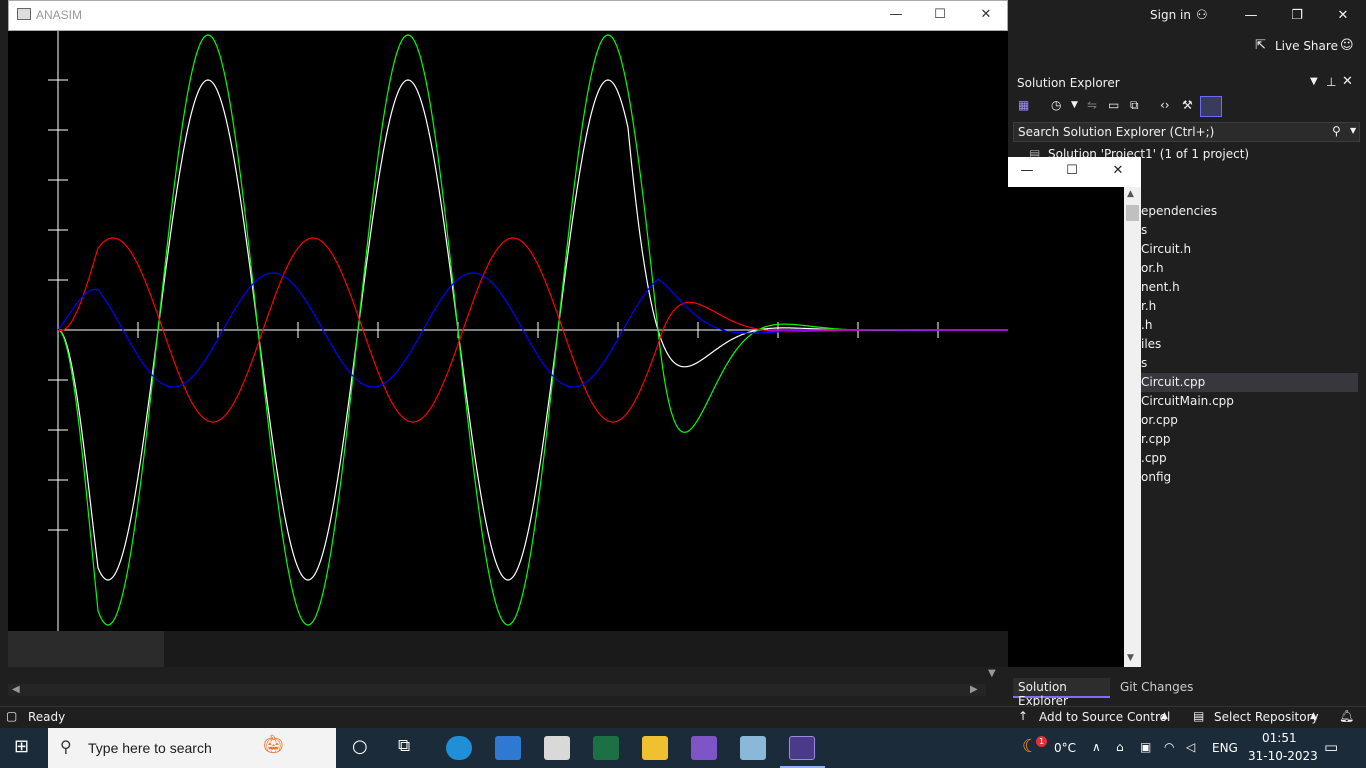  What do you see at coordinates (1199, 716) in the screenshot?
I see `repository-icon: ▤` at bounding box center [1199, 716].